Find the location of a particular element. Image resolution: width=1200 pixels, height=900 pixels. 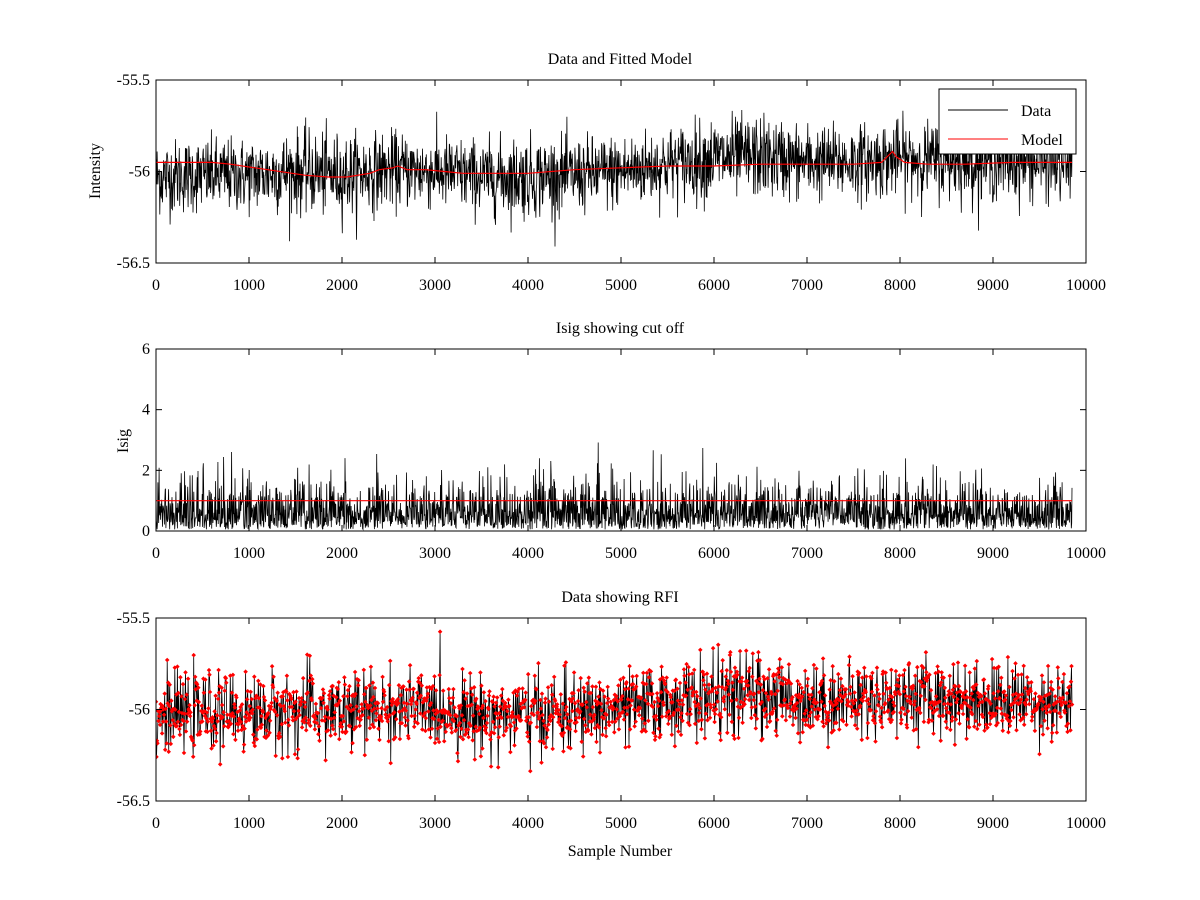

y-tick-label: 0 is located at coordinates (146, 531).